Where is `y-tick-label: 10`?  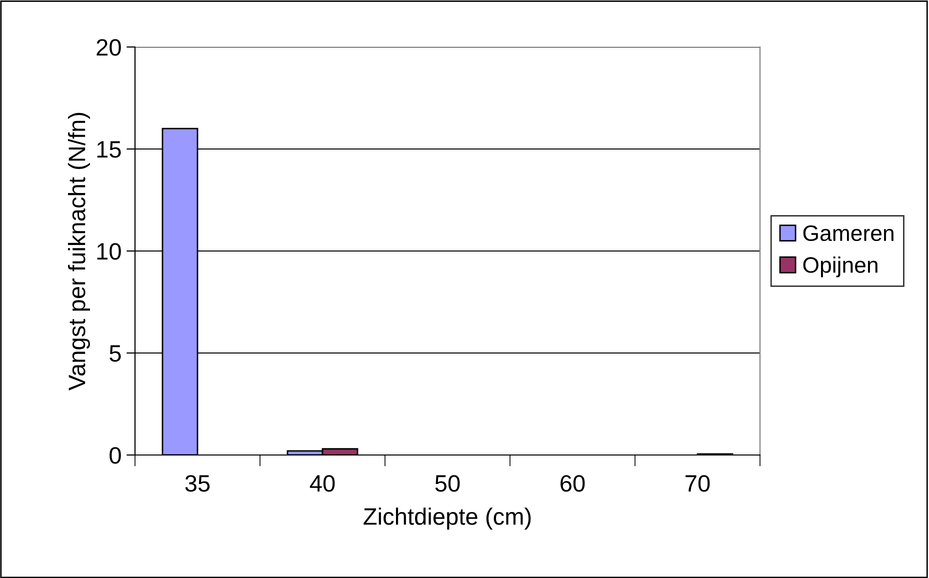
y-tick-label: 10 is located at coordinates (109, 251).